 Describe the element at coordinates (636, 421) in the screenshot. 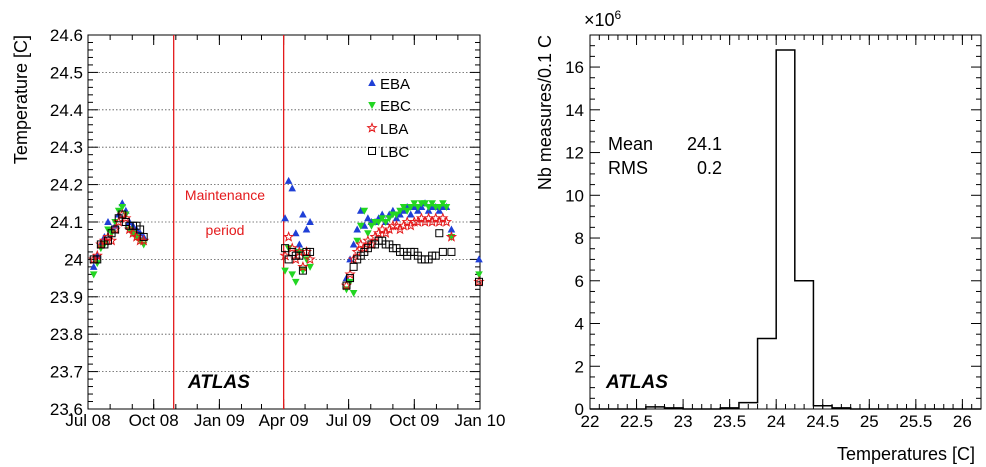

I see `x-tick-label: 22.5` at that location.